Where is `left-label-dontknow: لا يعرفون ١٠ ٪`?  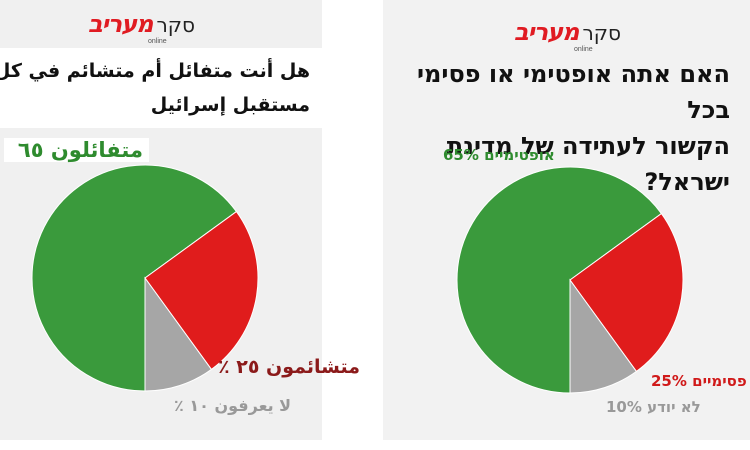 left-label-dontknow: لا يعرفون ١٠ ٪ is located at coordinates (233, 405).